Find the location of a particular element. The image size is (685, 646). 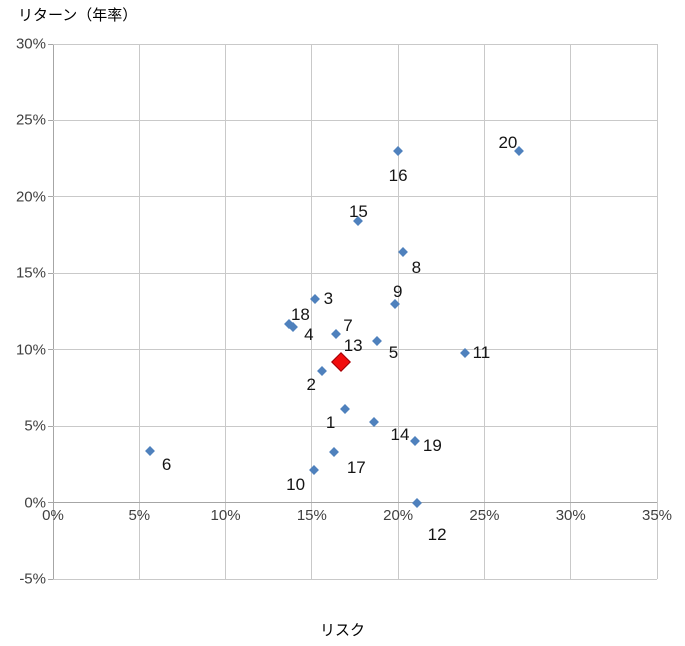

gridline-x-25% is located at coordinates (484, 311).